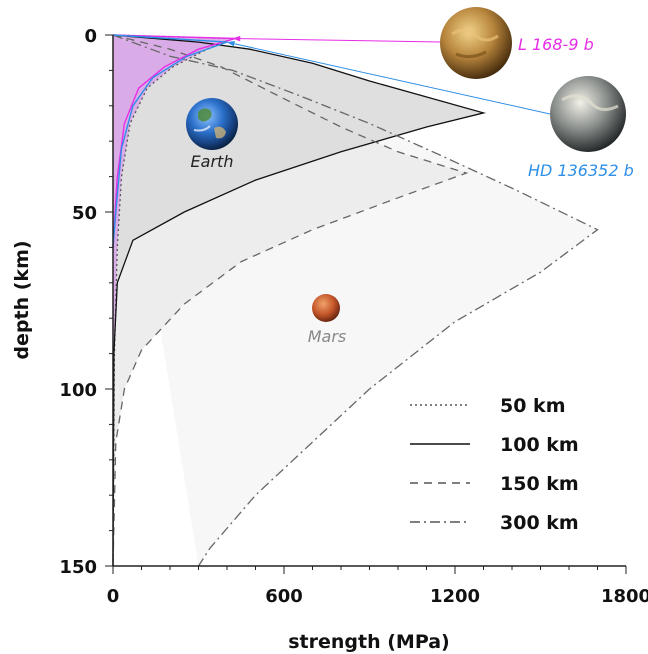 The height and width of the screenshot is (654, 648). What do you see at coordinates (336, 40) in the screenshot?
I see `arrow-l-168-9-b` at bounding box center [336, 40].